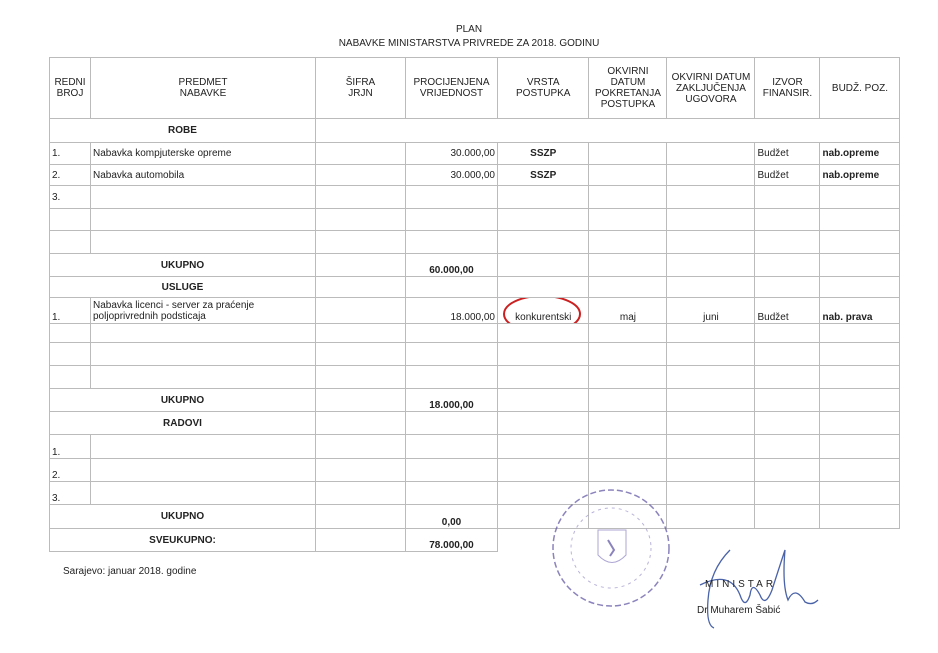 The height and width of the screenshot is (653, 938). Describe the element at coordinates (451, 310) in the screenshot. I see `item-value: 18.000,00` at that location.